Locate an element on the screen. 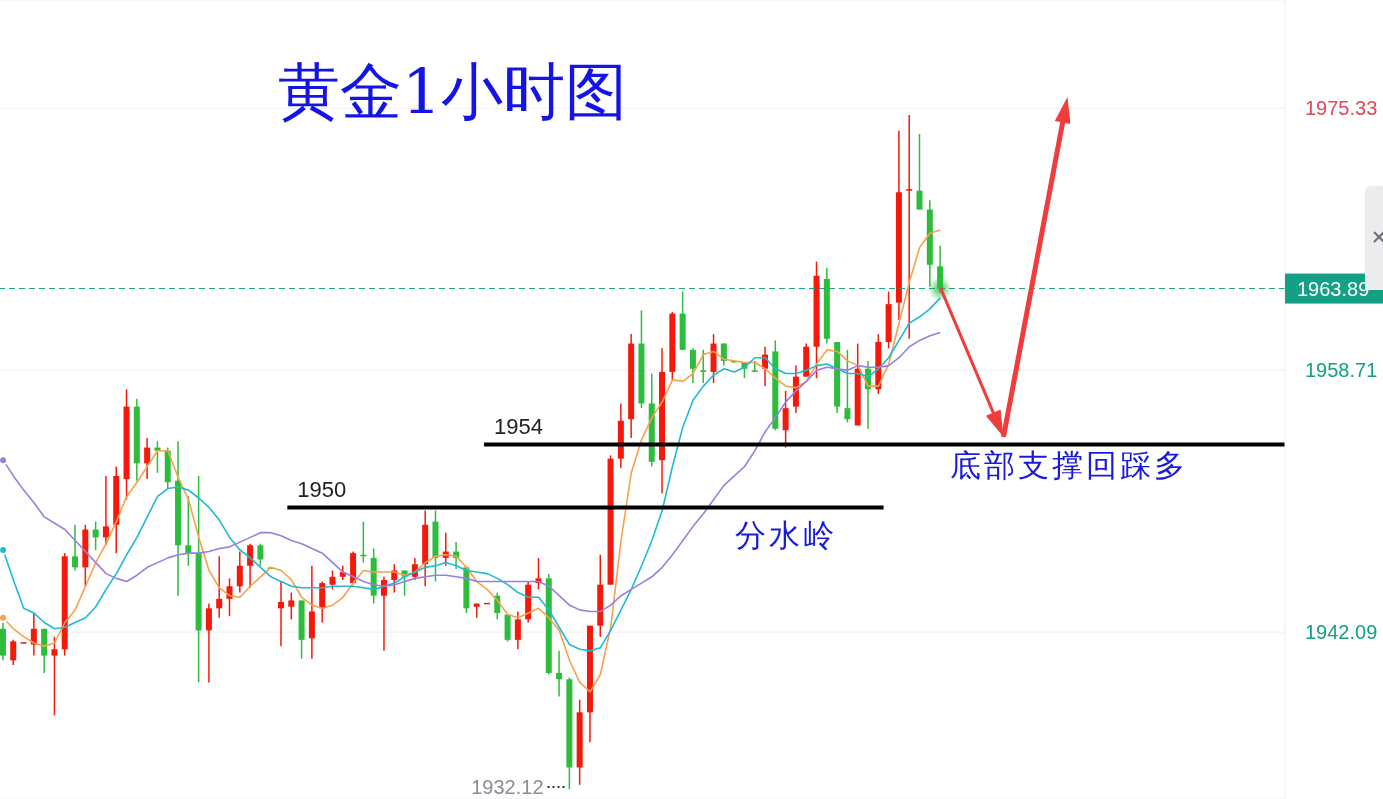 The height and width of the screenshot is (799, 1383). ref-line-label: 1954 is located at coordinates (518, 427).